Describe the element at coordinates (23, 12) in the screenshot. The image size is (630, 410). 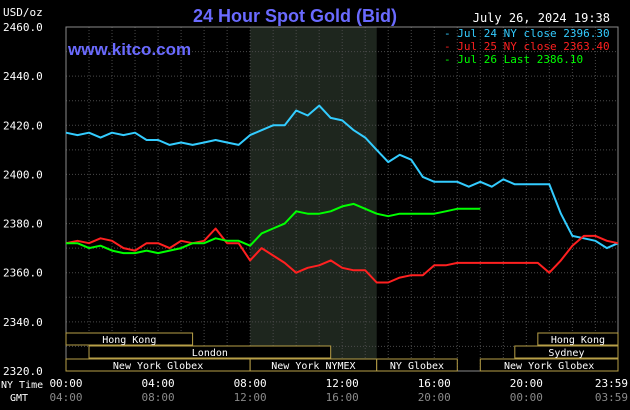
I see `unit-label: USD/oz` at that location.